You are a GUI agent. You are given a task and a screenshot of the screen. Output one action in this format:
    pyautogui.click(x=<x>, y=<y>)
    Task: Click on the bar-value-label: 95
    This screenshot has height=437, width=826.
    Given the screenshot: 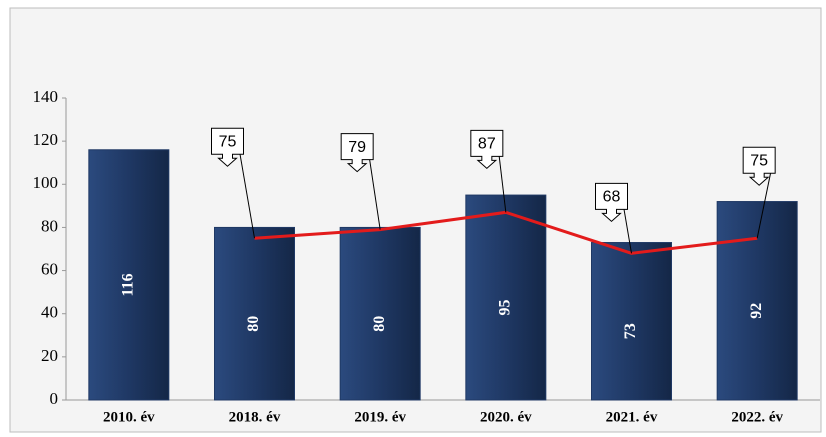 What is the action you would take?
    pyautogui.click(x=505, y=308)
    